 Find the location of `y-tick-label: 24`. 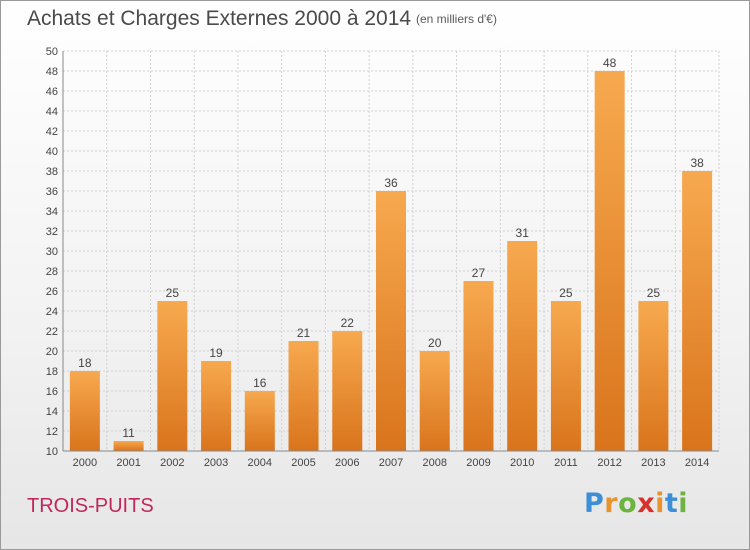

y-tick-label: 24 is located at coordinates (52, 312).